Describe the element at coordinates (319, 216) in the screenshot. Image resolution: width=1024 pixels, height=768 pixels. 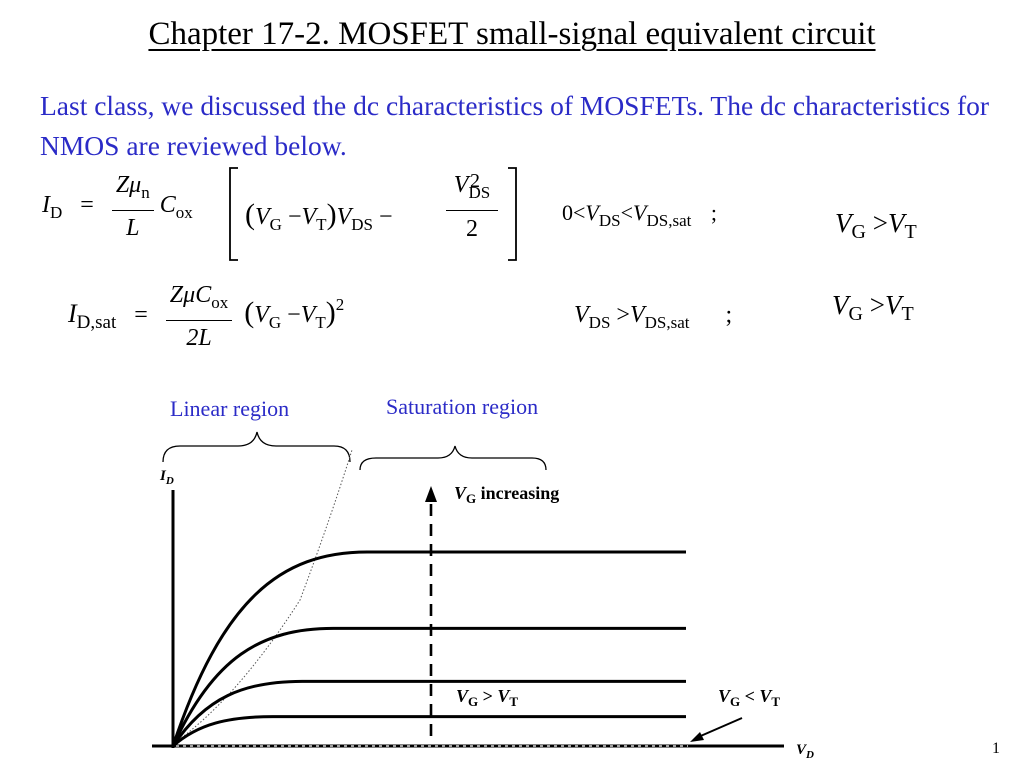
I see `equation-linear-bracket-content: (VG −VT)VDS −` at that location.